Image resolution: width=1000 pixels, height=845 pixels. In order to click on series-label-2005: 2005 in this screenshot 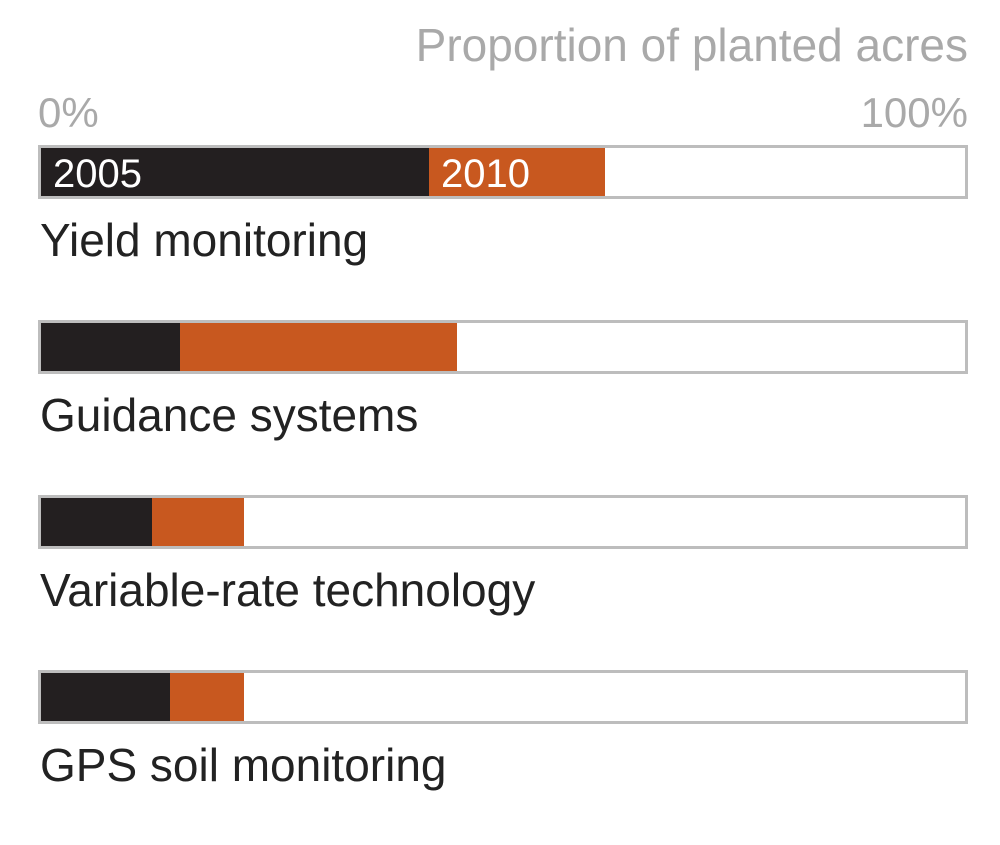, I will do `click(97, 174)`.